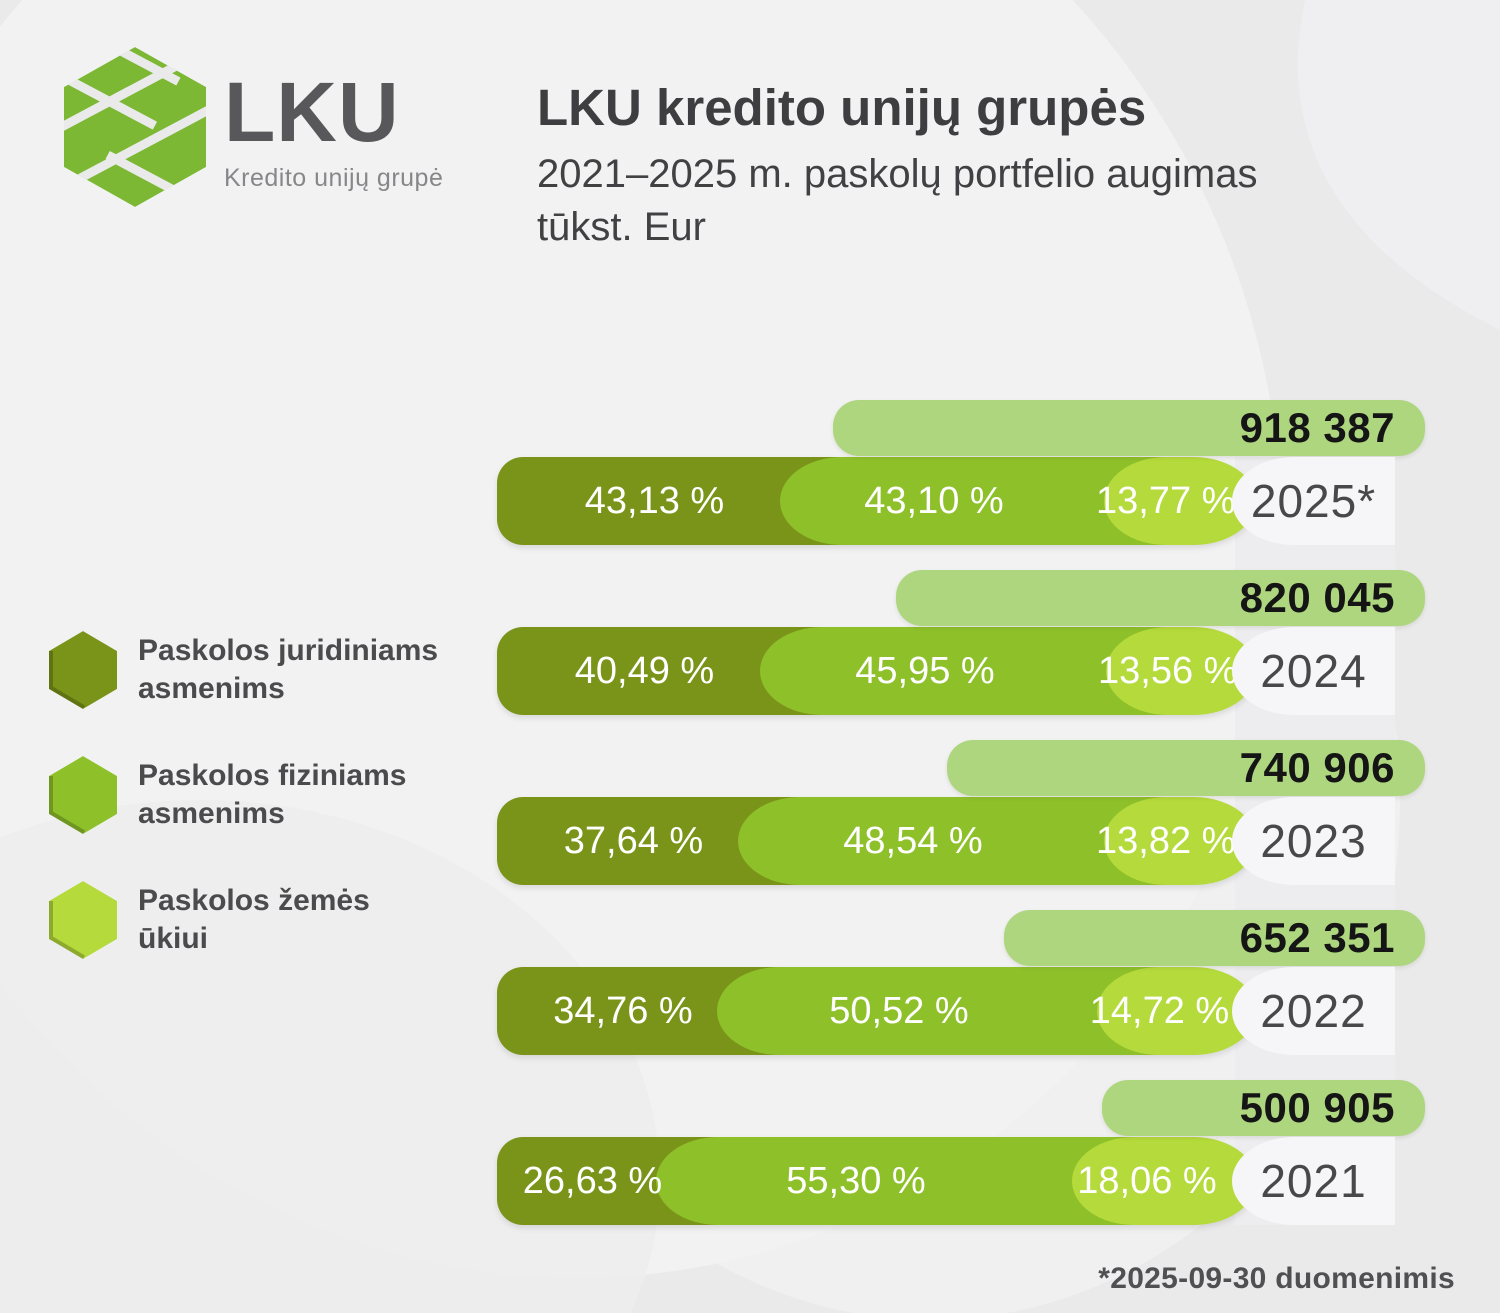  What do you see at coordinates (925, 671) in the screenshot?
I see `segment-label-fiziniams: 45,95 %` at bounding box center [925, 671].